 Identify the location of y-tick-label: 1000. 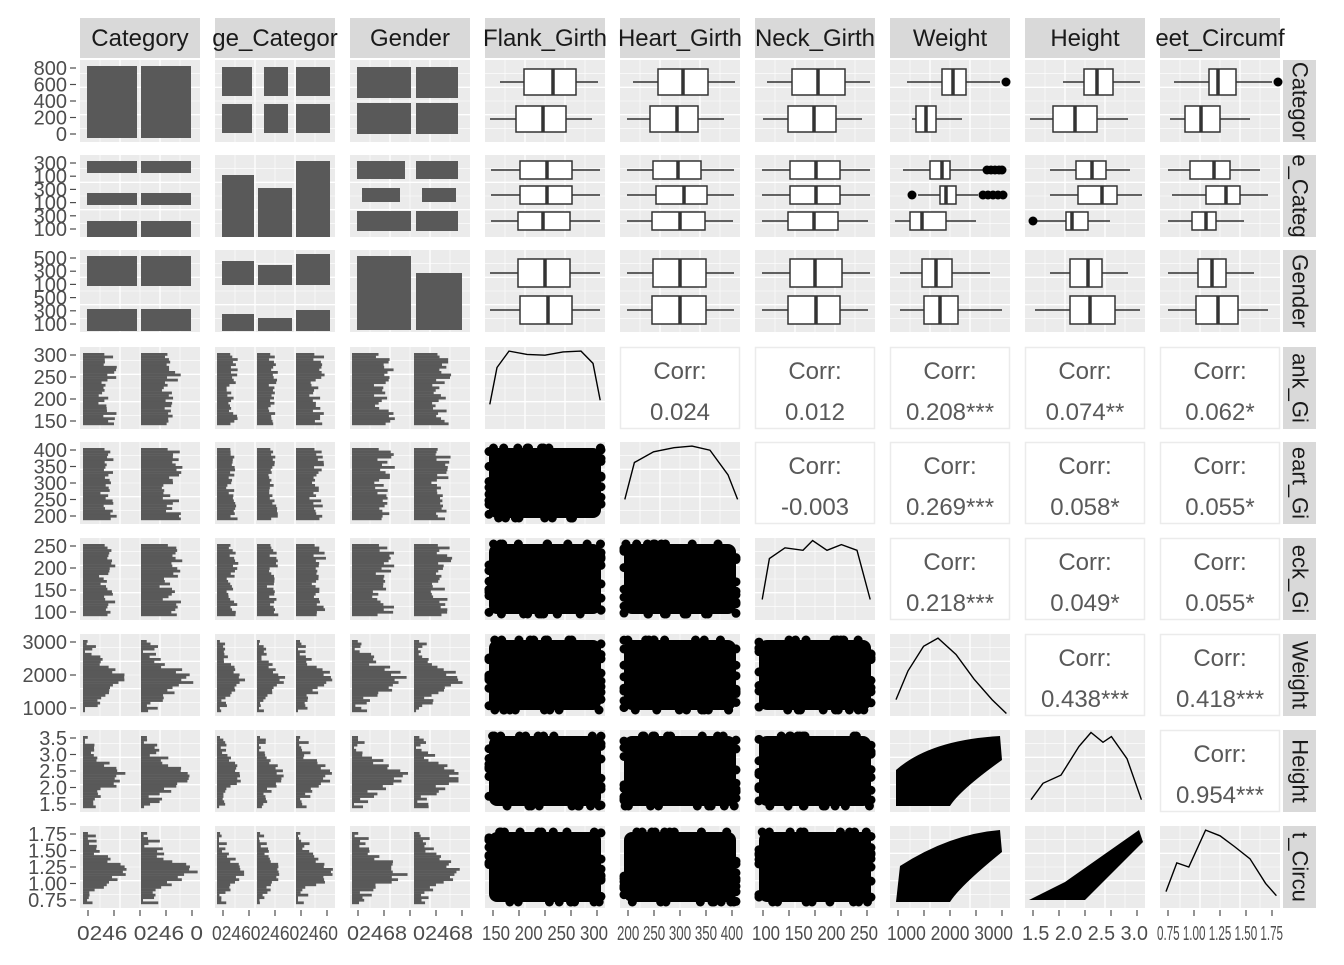
(45, 709).